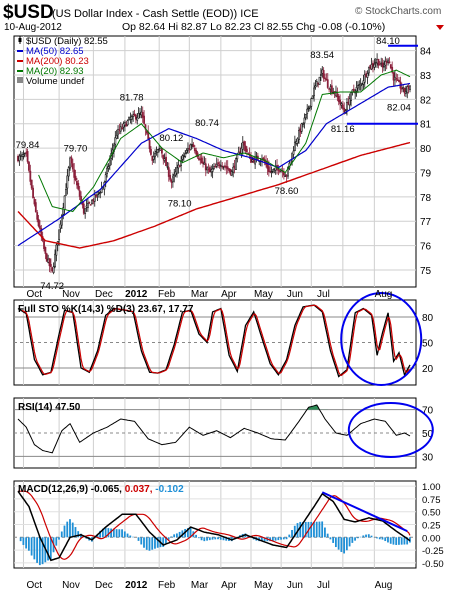 Image resolution: width=468 pixels, height=590 pixels. What do you see at coordinates (263, 294) in the screenshot?
I see `x-label-top: May` at bounding box center [263, 294].